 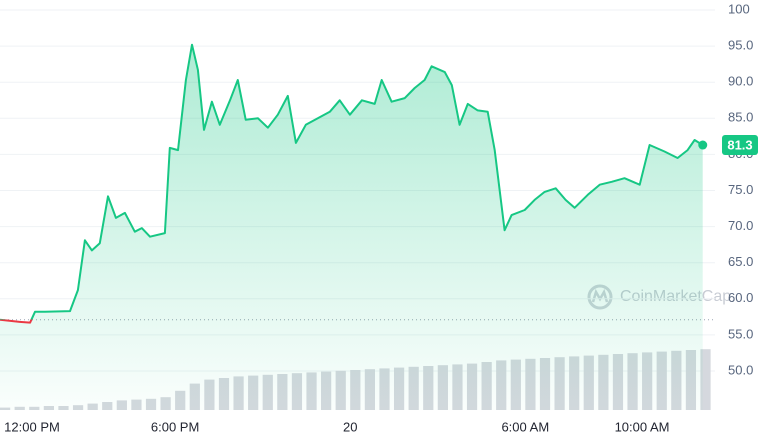 I want to click on x-tick-label: 6:00 AM, so click(x=525, y=426).